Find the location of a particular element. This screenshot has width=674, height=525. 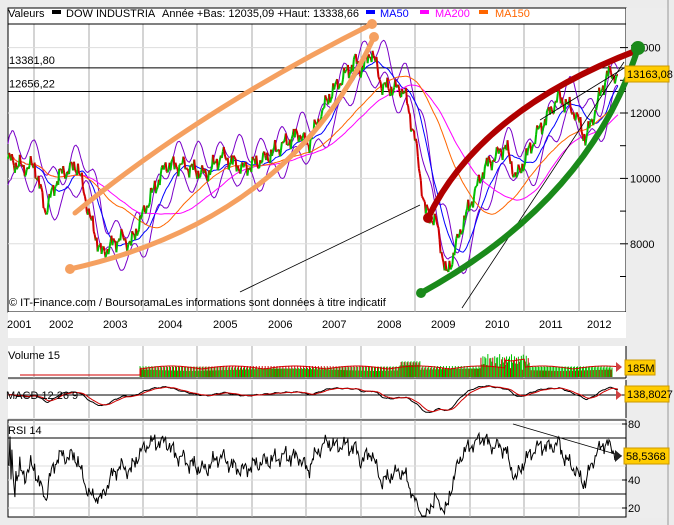

level-label-lower: 12656,22 is located at coordinates (32, 85).